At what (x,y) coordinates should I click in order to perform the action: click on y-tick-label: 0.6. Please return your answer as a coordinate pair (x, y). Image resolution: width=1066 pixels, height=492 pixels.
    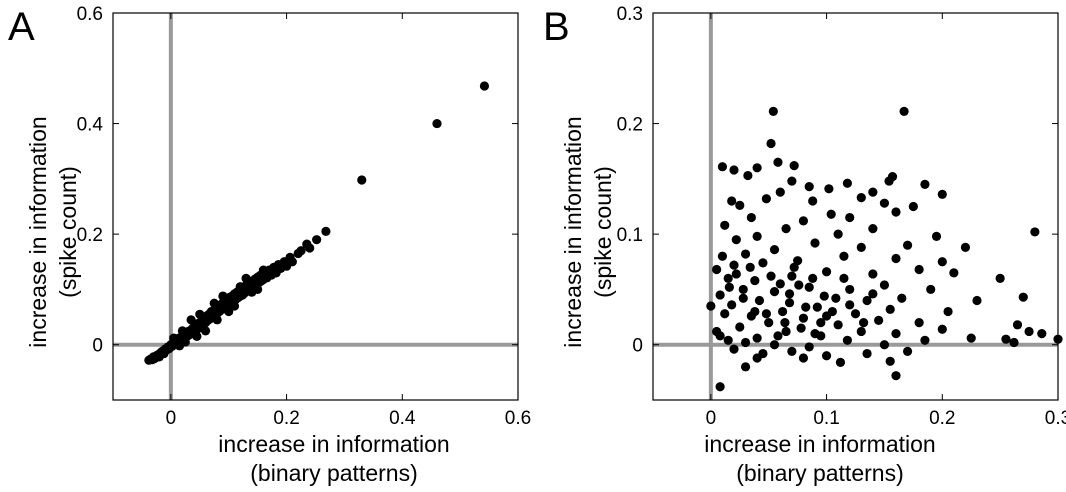
    Looking at the image, I should click on (90, 14).